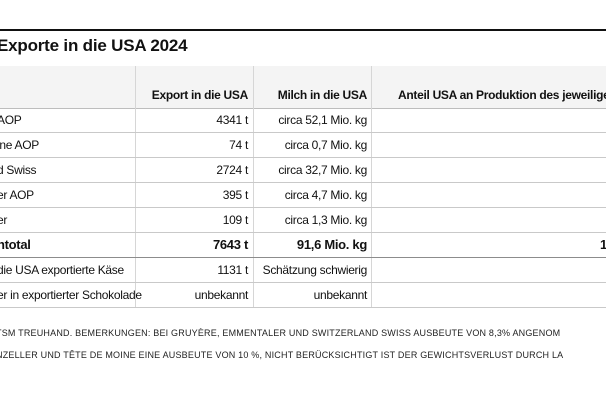  Describe the element at coordinates (502, 95) in the screenshot. I see `header-share: Anteil USA an Produktion des jeweilige` at that location.